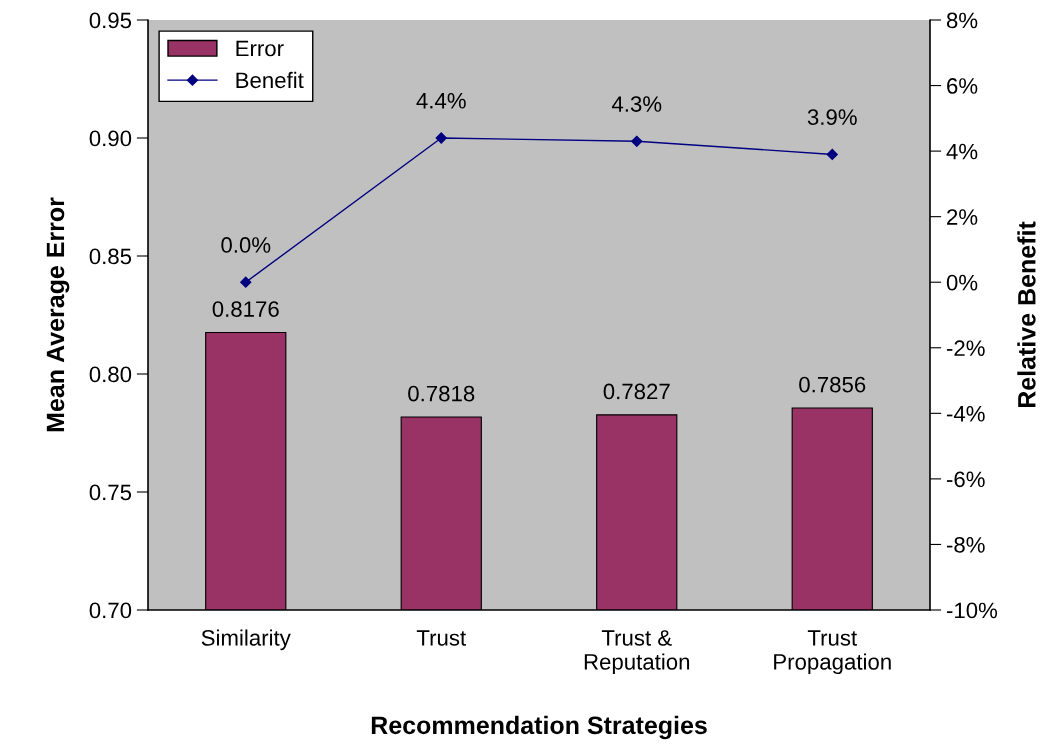  Describe the element at coordinates (539, 727) in the screenshot. I see `x-axis-title: Recommendation Strategies` at that location.